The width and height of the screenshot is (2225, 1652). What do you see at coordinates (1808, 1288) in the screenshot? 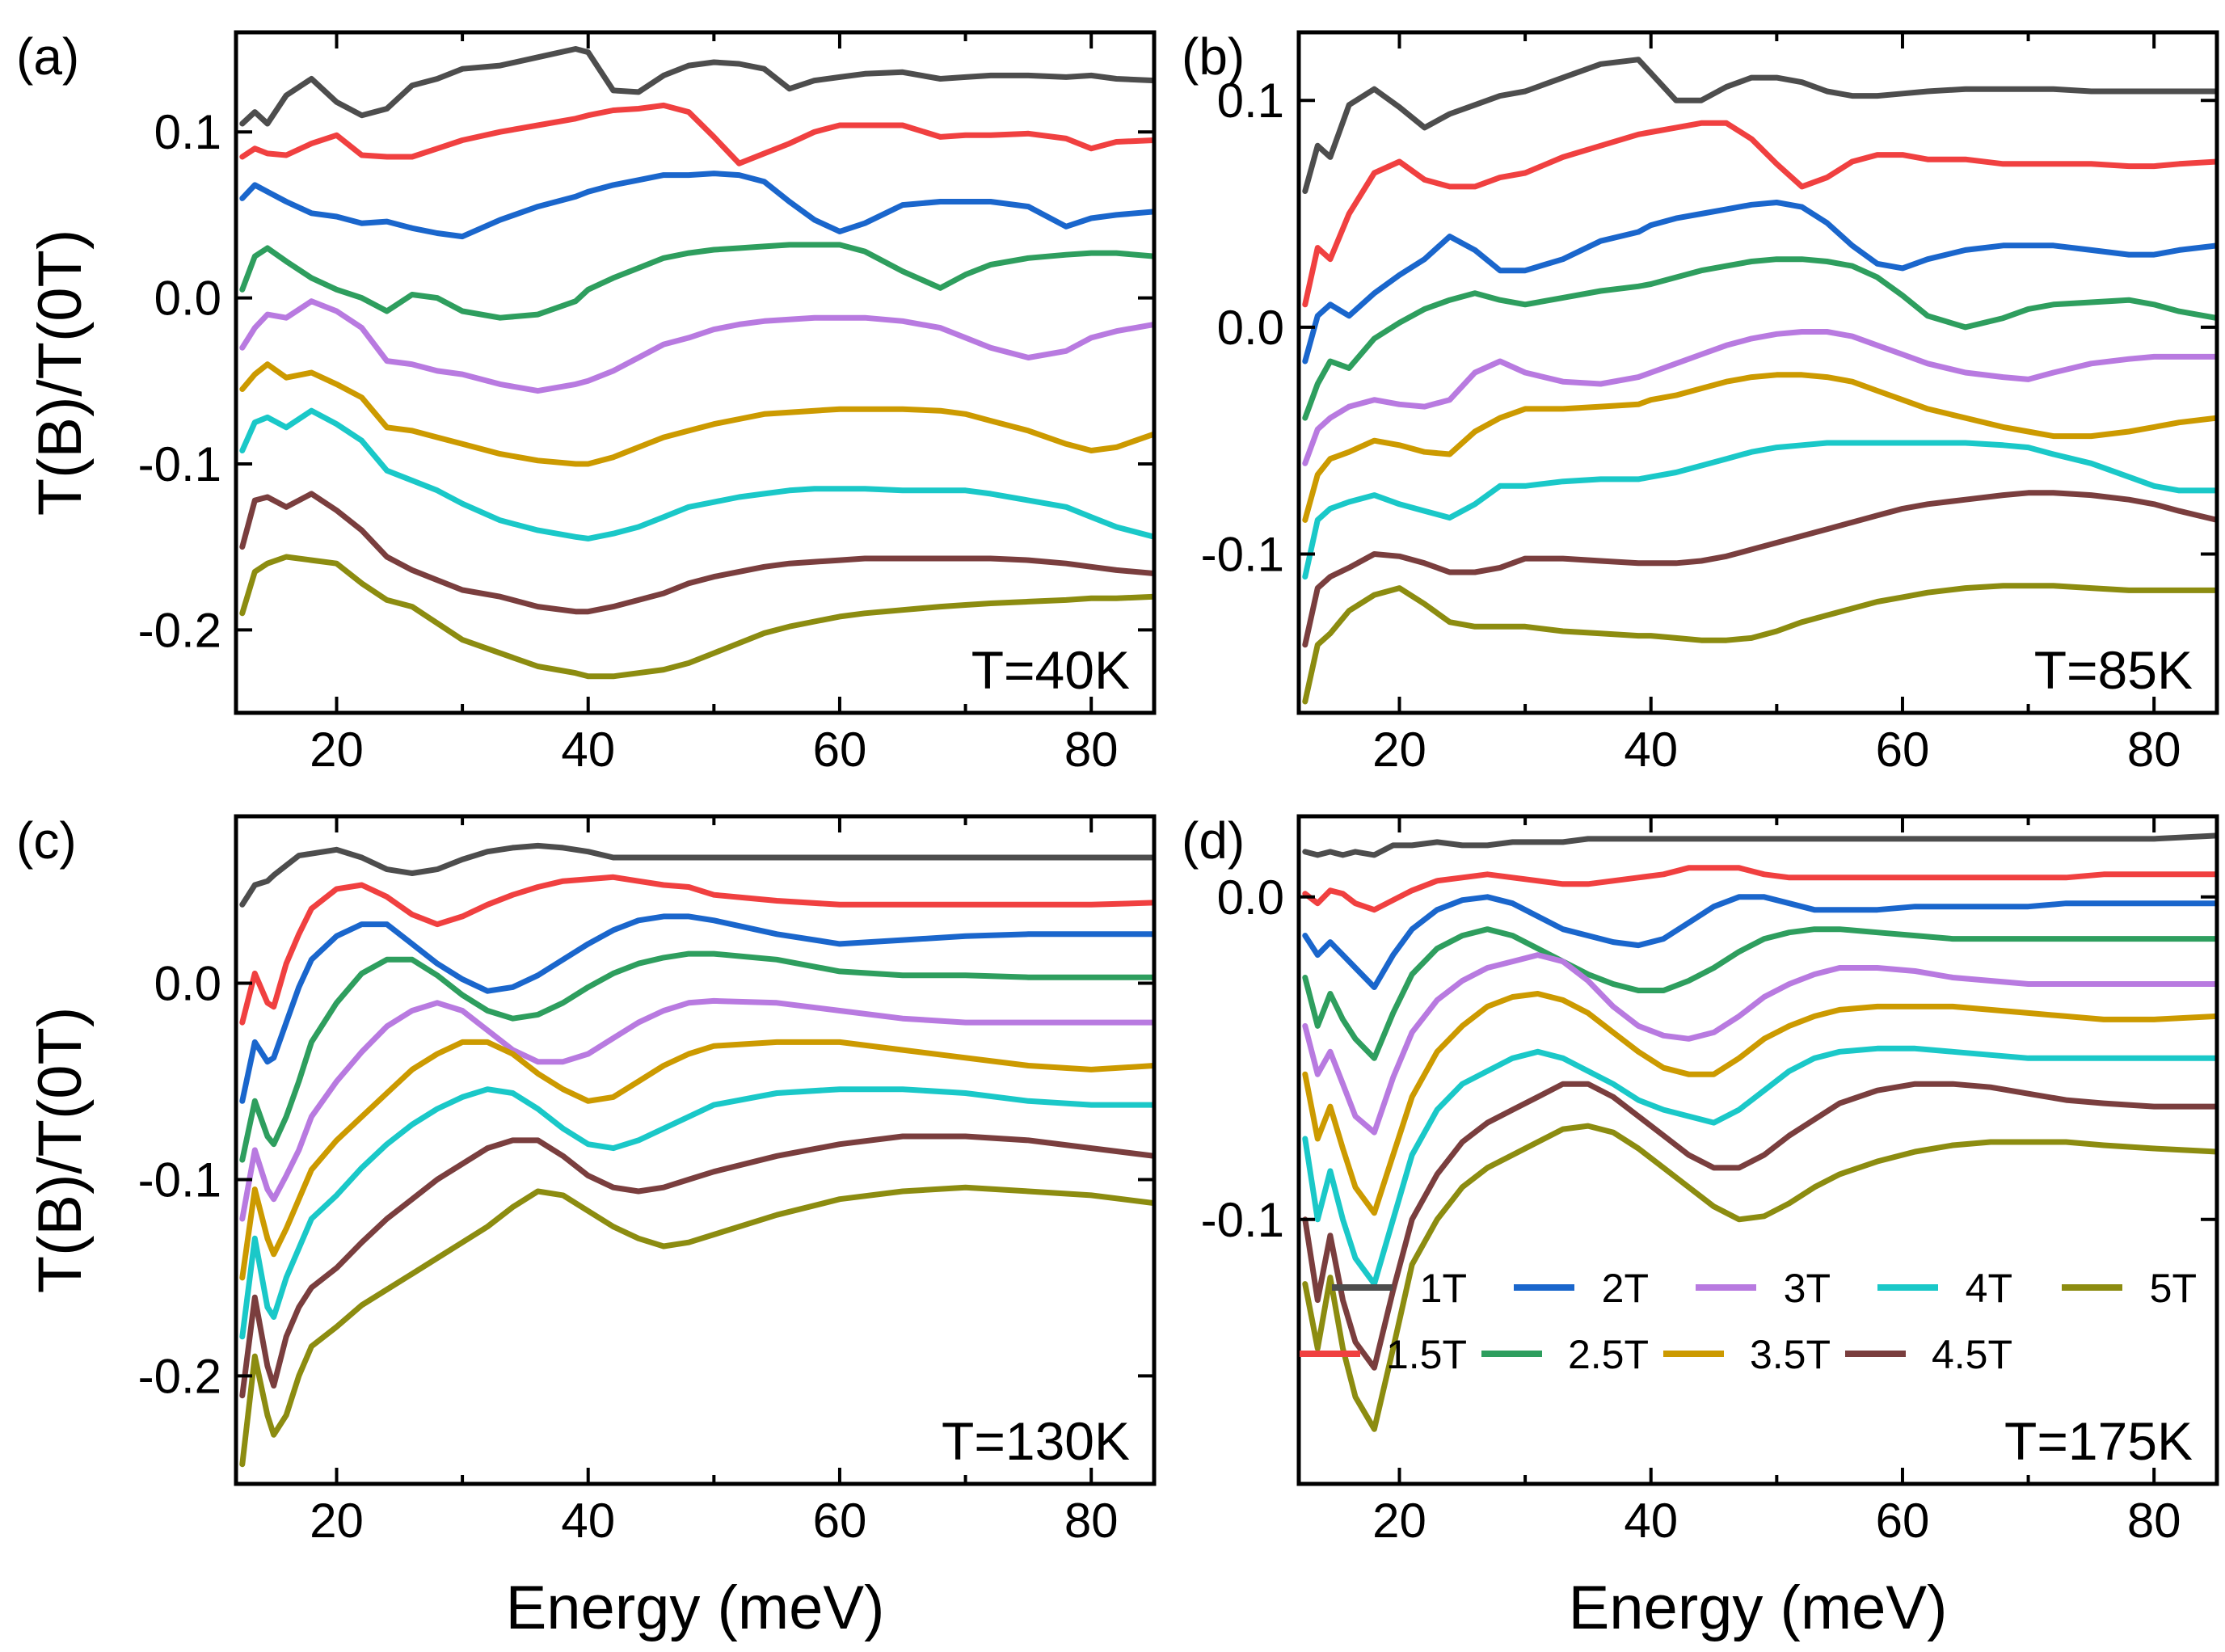
I see `legend-label-3T: 3T` at bounding box center [1808, 1288].